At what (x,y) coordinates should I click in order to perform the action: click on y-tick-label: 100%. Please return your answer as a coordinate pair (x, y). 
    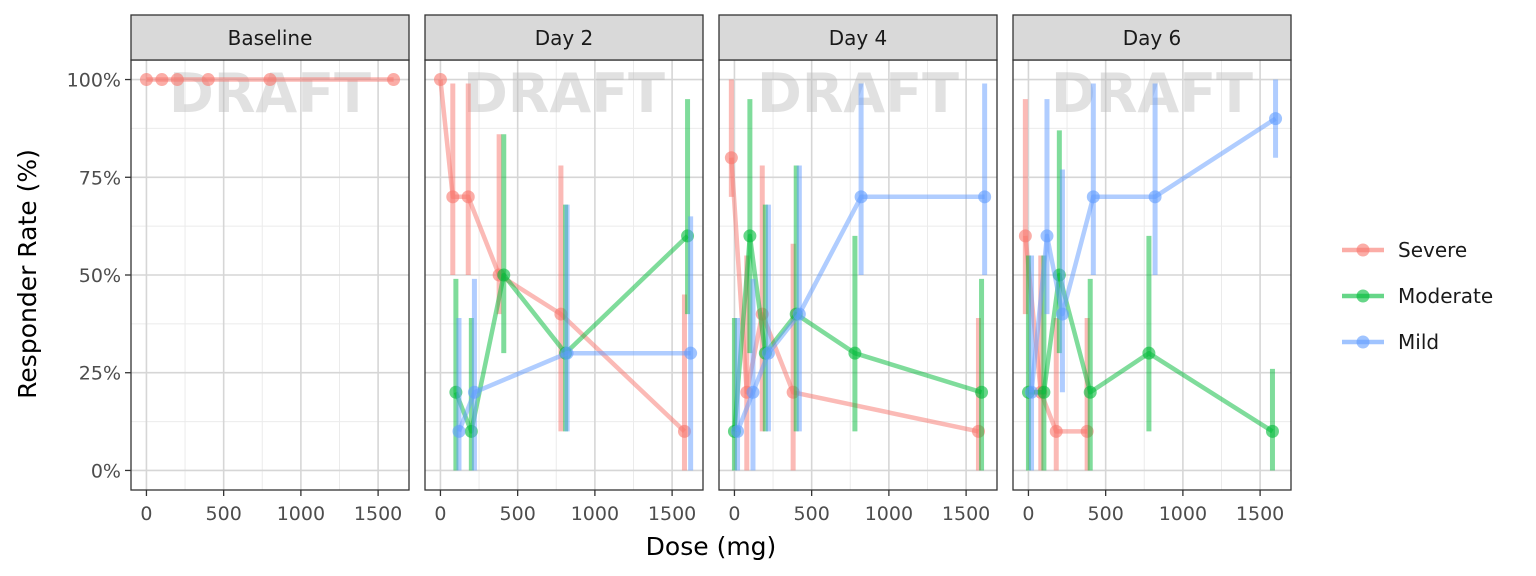
    Looking at the image, I should click on (94, 81).